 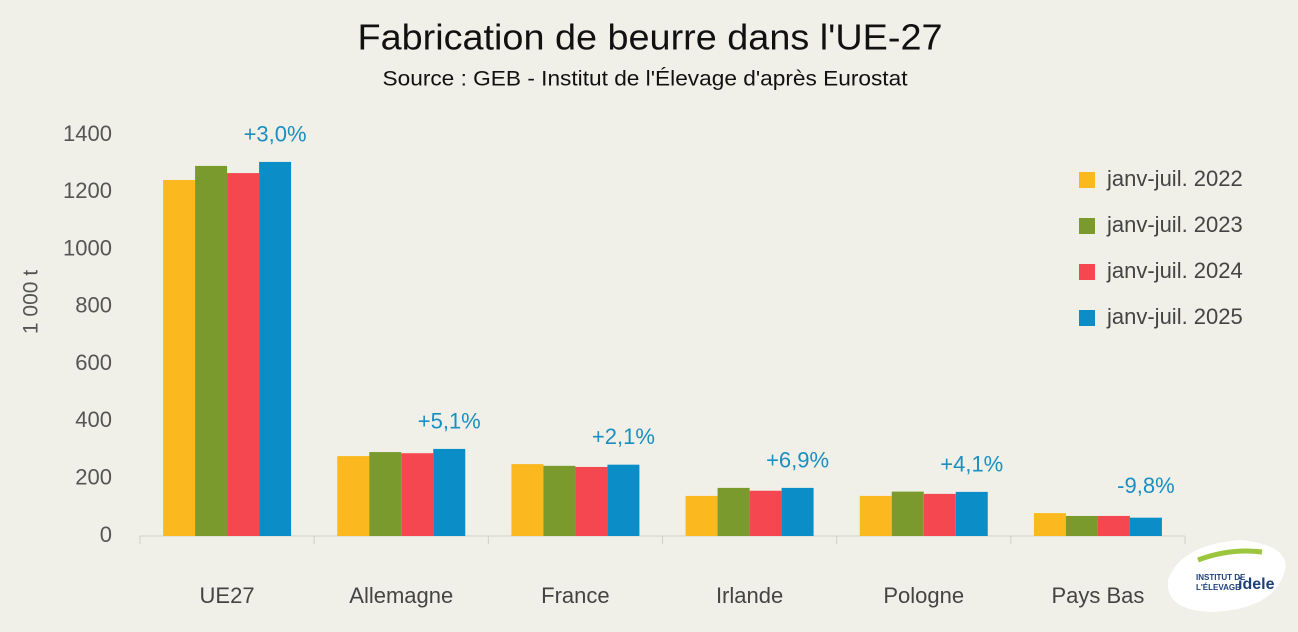 I want to click on y-tick-label: 200, so click(x=93, y=477).